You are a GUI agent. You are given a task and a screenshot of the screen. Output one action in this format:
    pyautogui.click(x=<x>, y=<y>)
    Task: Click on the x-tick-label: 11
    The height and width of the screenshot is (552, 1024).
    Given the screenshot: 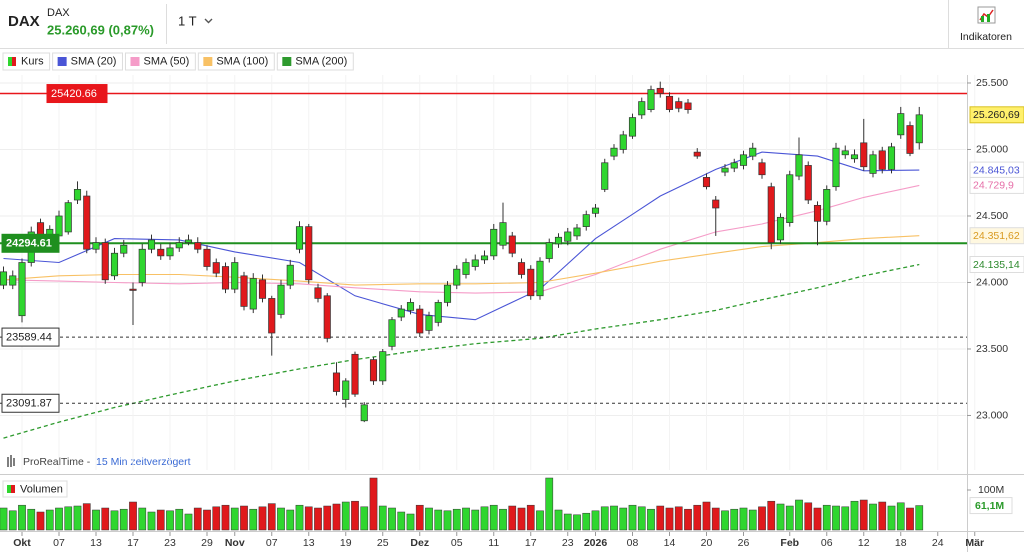 What is the action you would take?
    pyautogui.click(x=493, y=543)
    